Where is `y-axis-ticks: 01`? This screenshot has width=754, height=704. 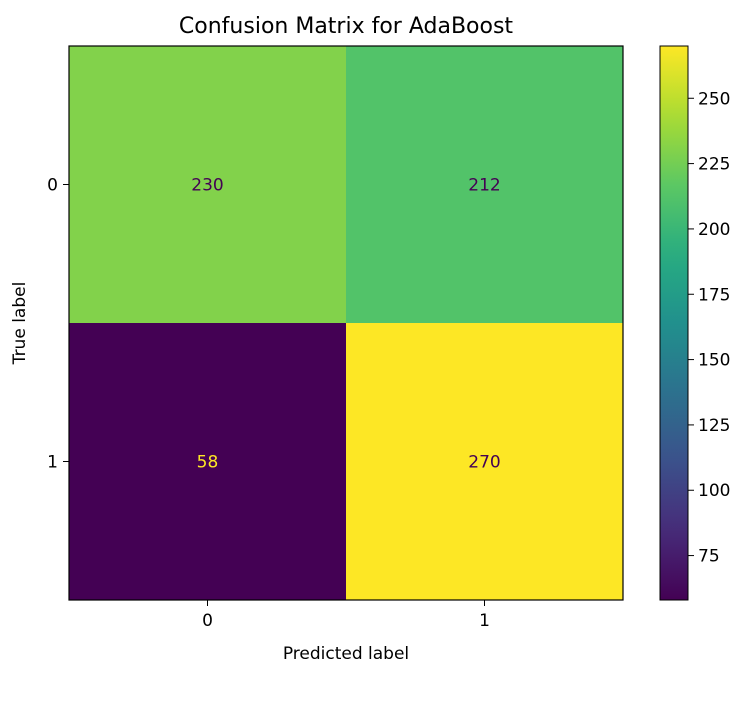
y-axis-ticks: 01 is located at coordinates (58, 324).